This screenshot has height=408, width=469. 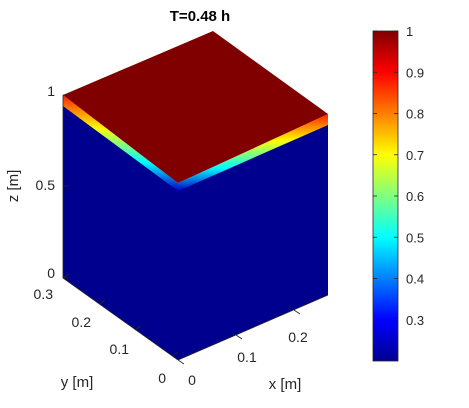 I want to click on y-tick-label: 0.3, so click(x=44, y=294).